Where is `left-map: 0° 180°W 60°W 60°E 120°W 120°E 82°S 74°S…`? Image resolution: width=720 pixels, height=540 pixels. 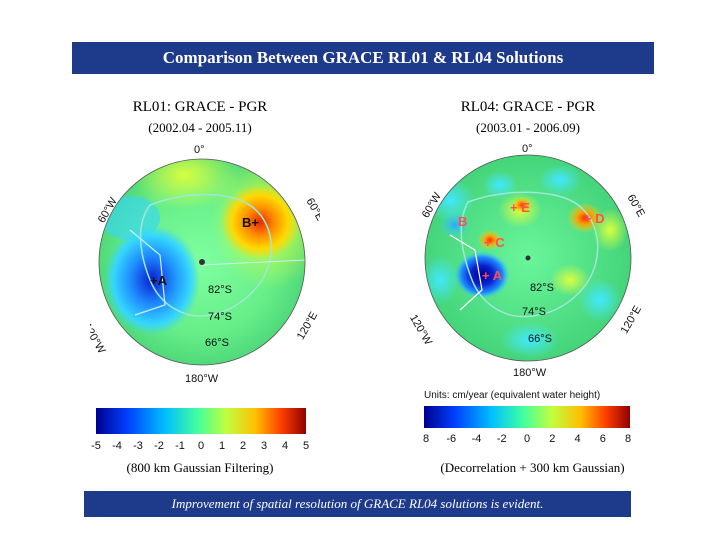
left-map: 0° 180°W 60°W 60°E 120°W 120°E 82°S 74°S… is located at coordinates (205, 264).